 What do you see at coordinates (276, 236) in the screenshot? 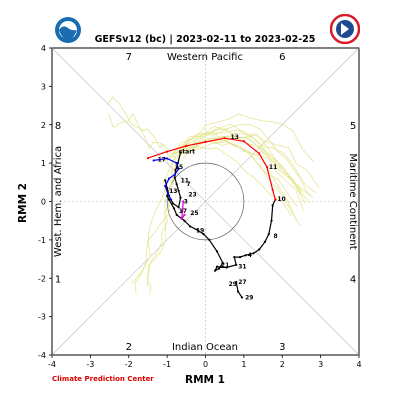
I see `point-label: 8` at bounding box center [276, 236].